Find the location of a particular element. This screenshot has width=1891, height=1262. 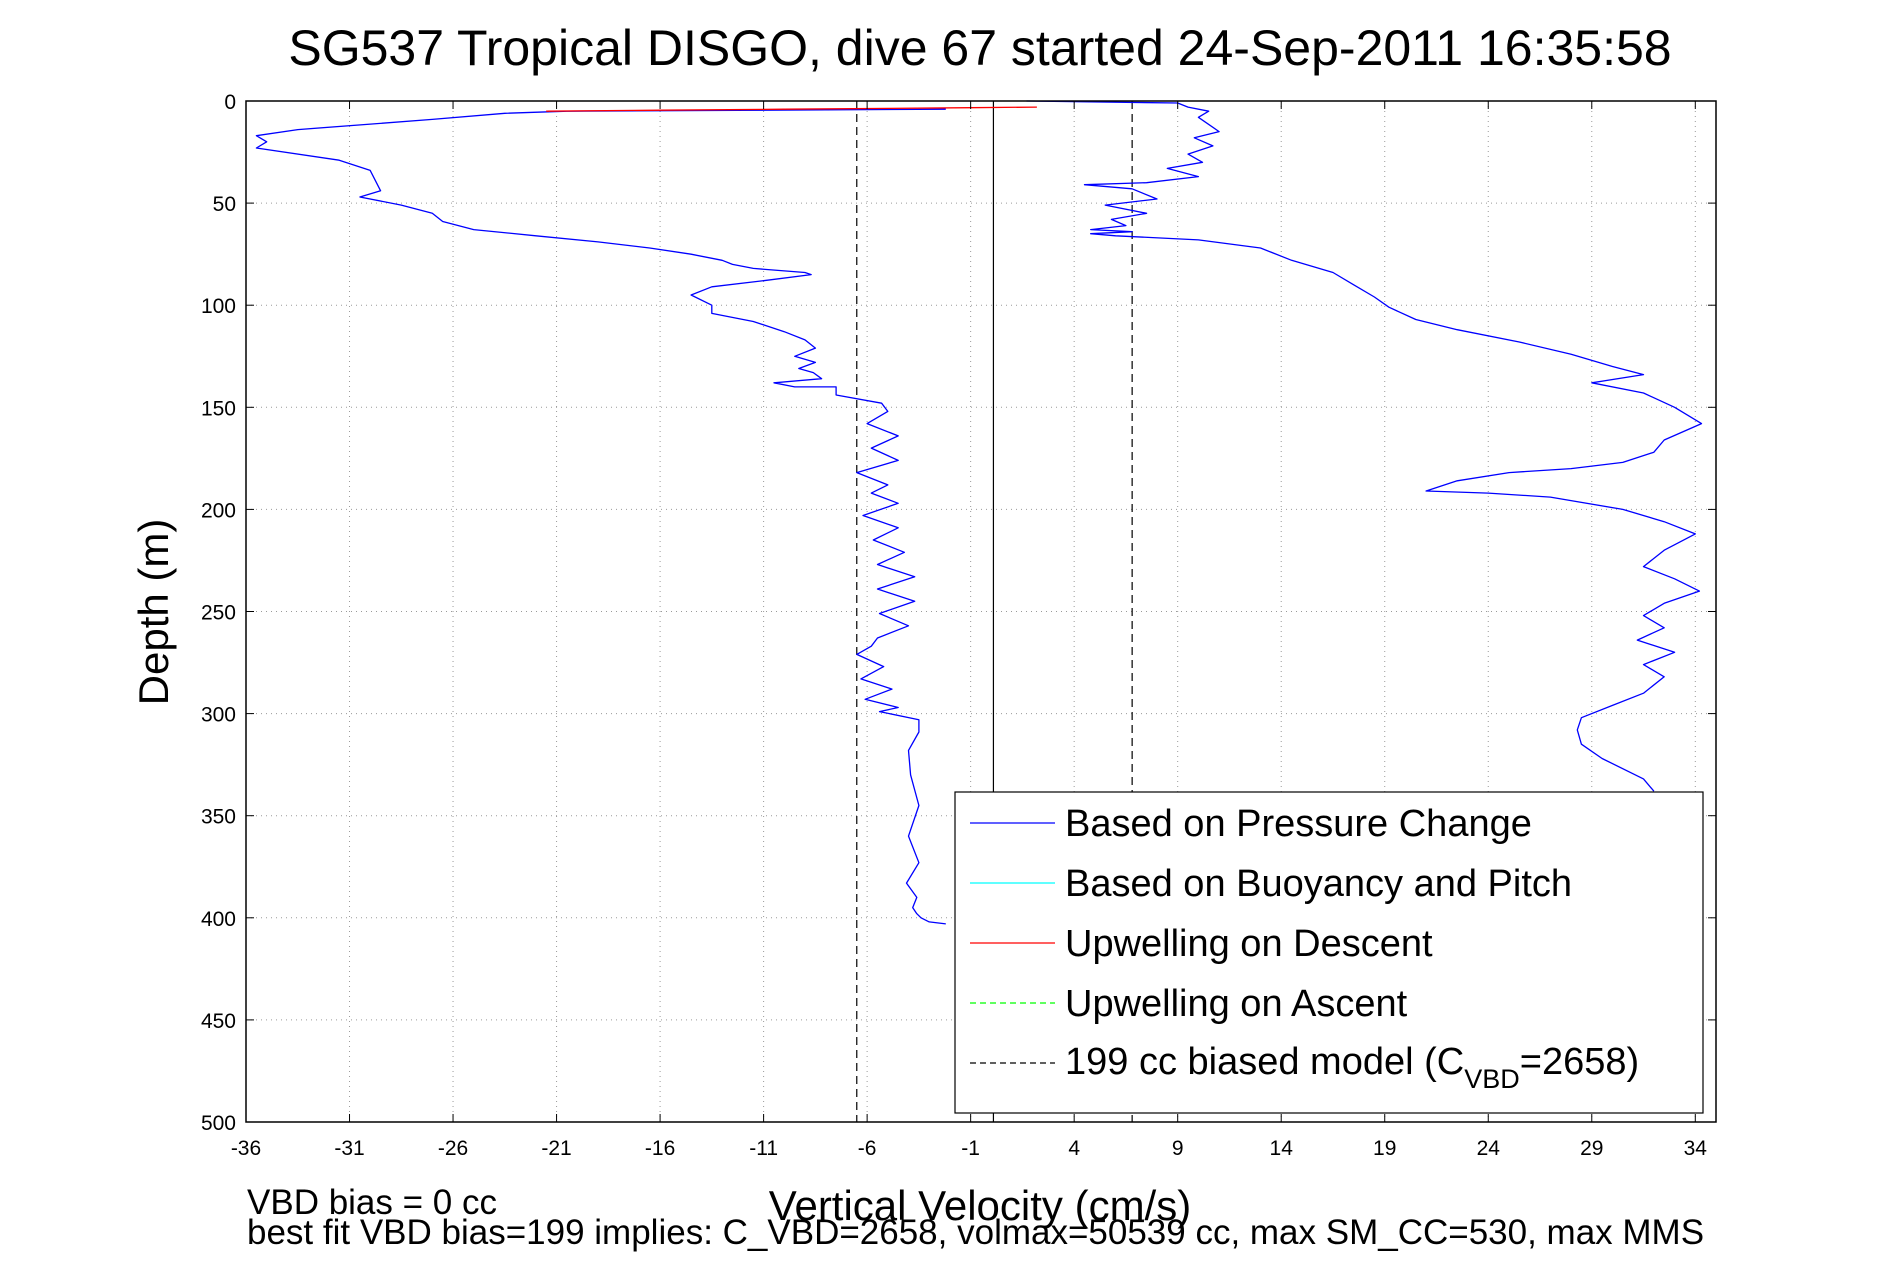

y-tick-label: 500 is located at coordinates (218, 1123).